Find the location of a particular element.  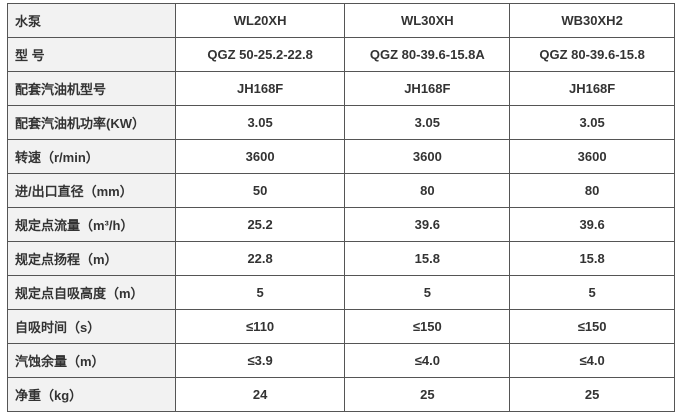

table-row: 转速（r/min） 3600 3600 3600 is located at coordinates (341, 156).